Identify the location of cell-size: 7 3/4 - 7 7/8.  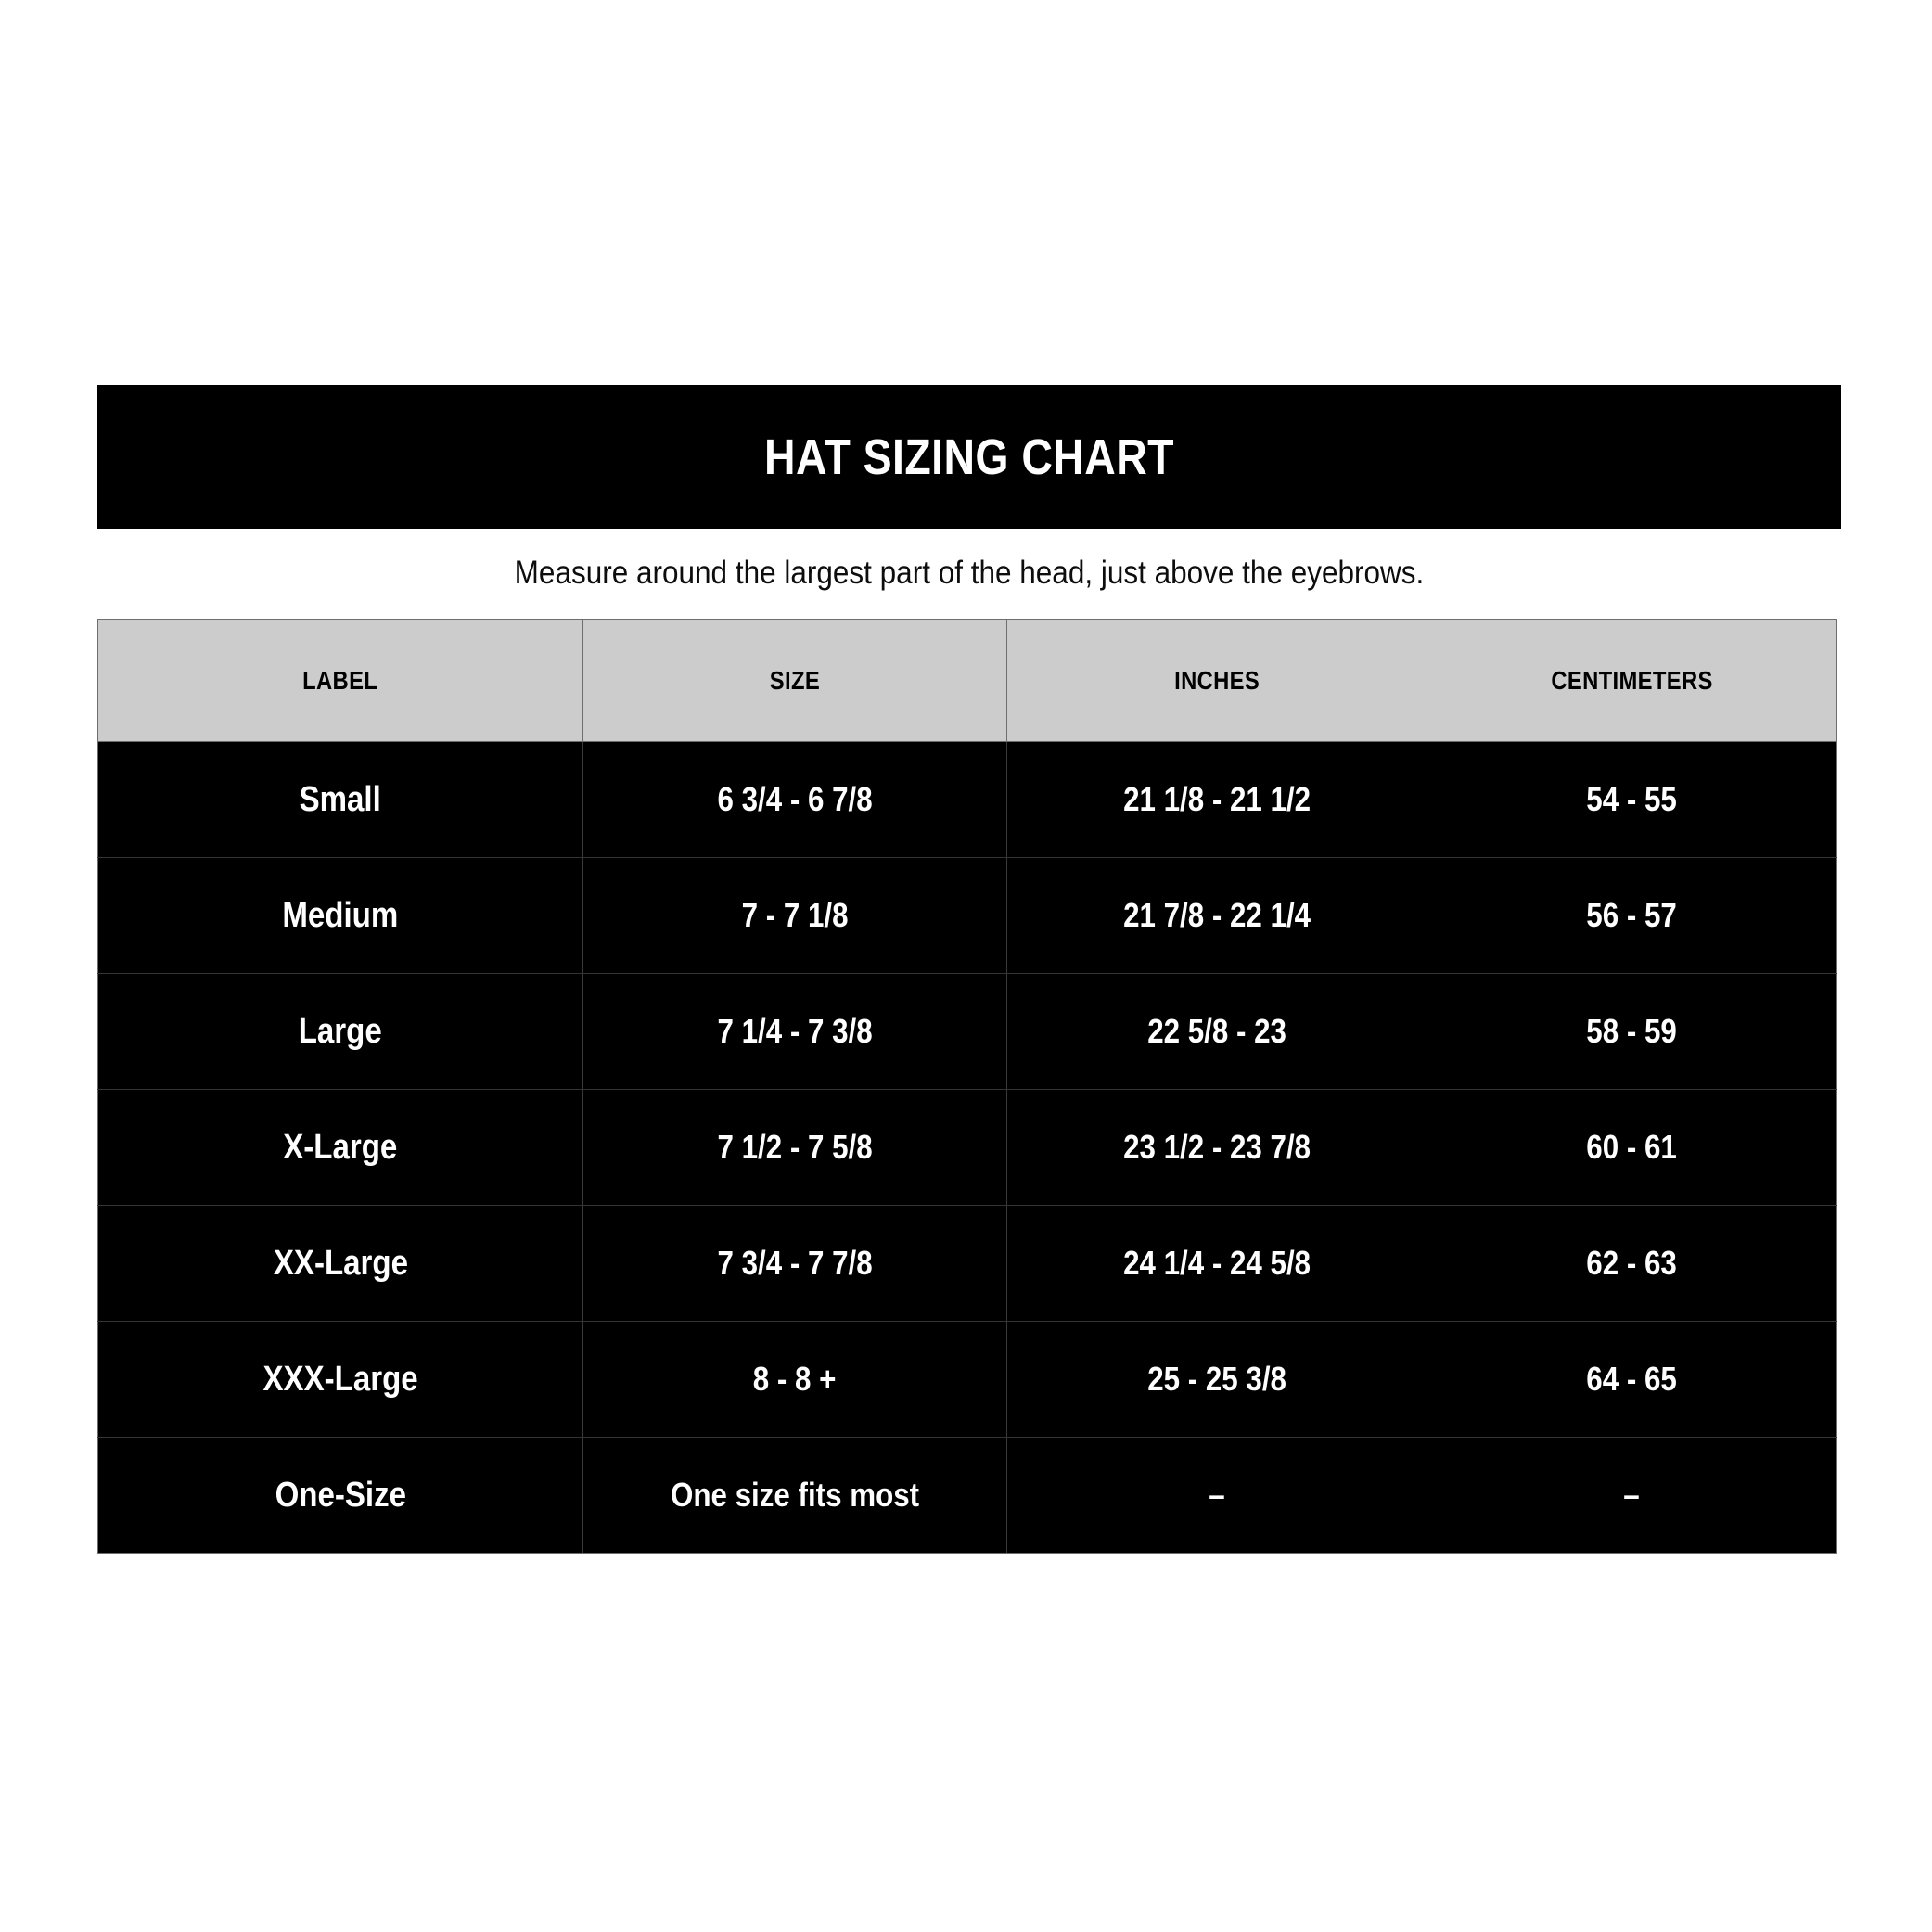
(794, 1263).